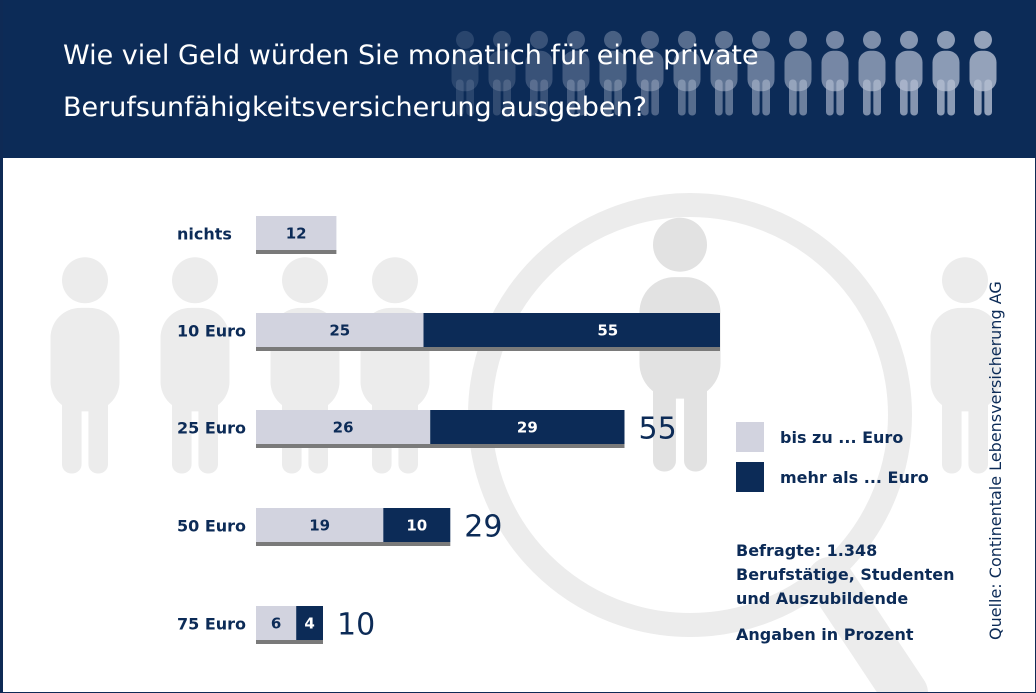  What do you see at coordinates (822, 598) in the screenshot?
I see `note-groups-2: und Auszubildende` at bounding box center [822, 598].